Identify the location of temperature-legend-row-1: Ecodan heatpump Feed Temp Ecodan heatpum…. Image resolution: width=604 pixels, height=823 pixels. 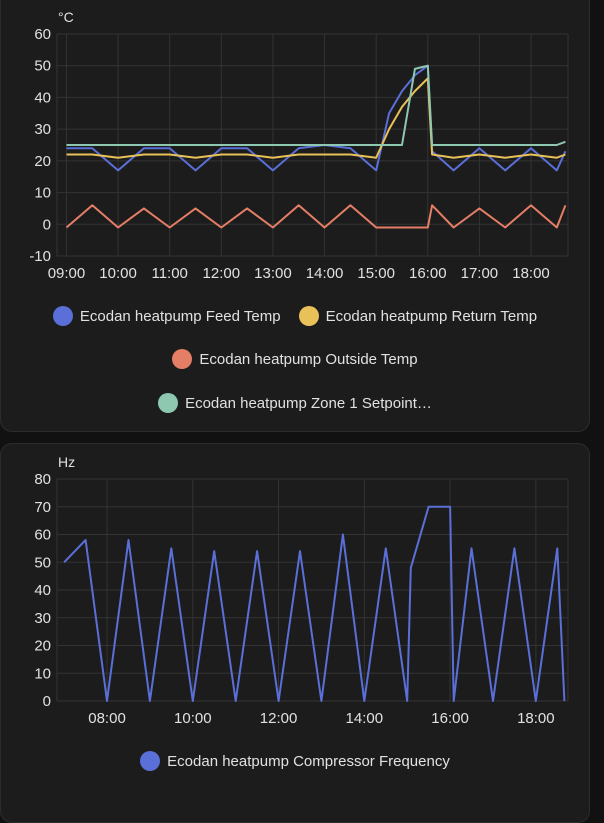
(295, 316).